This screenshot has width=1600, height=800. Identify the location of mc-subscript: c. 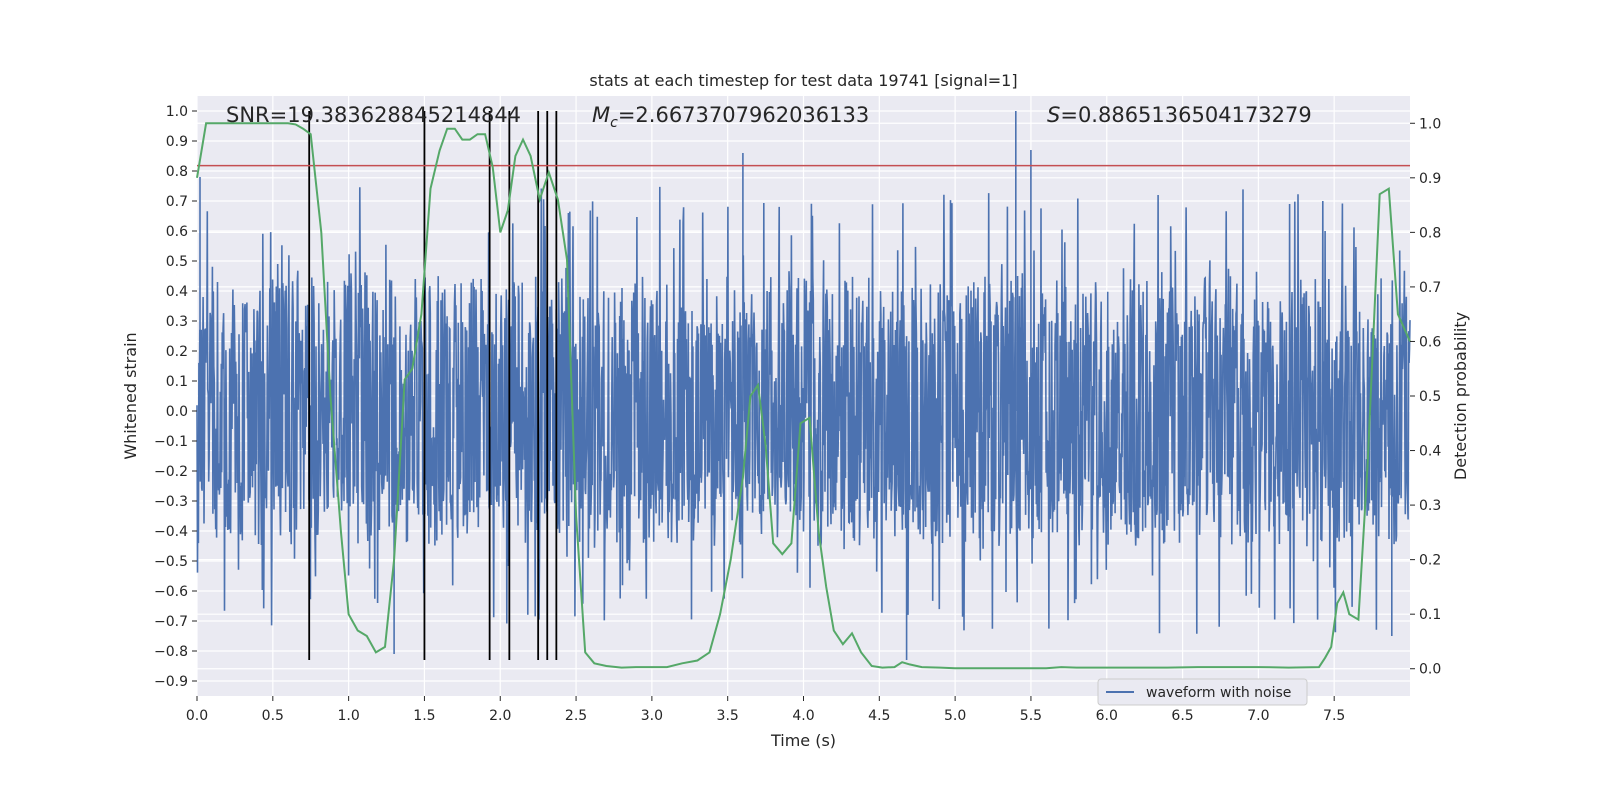
(614, 123).